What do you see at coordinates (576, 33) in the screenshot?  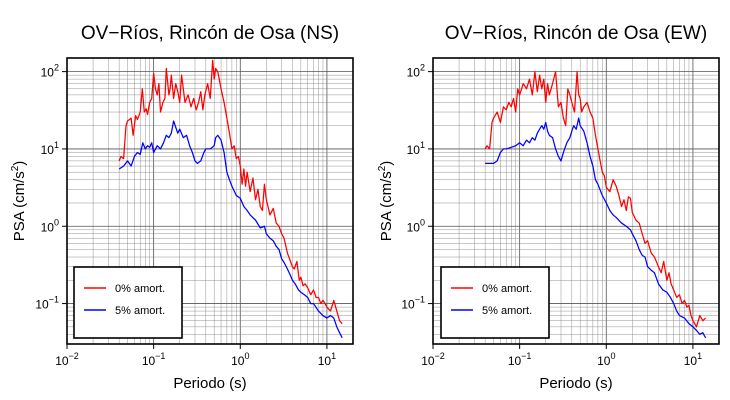 I see `chart-title: OV−Ríos, Rincón de Osa (EW)` at bounding box center [576, 33].